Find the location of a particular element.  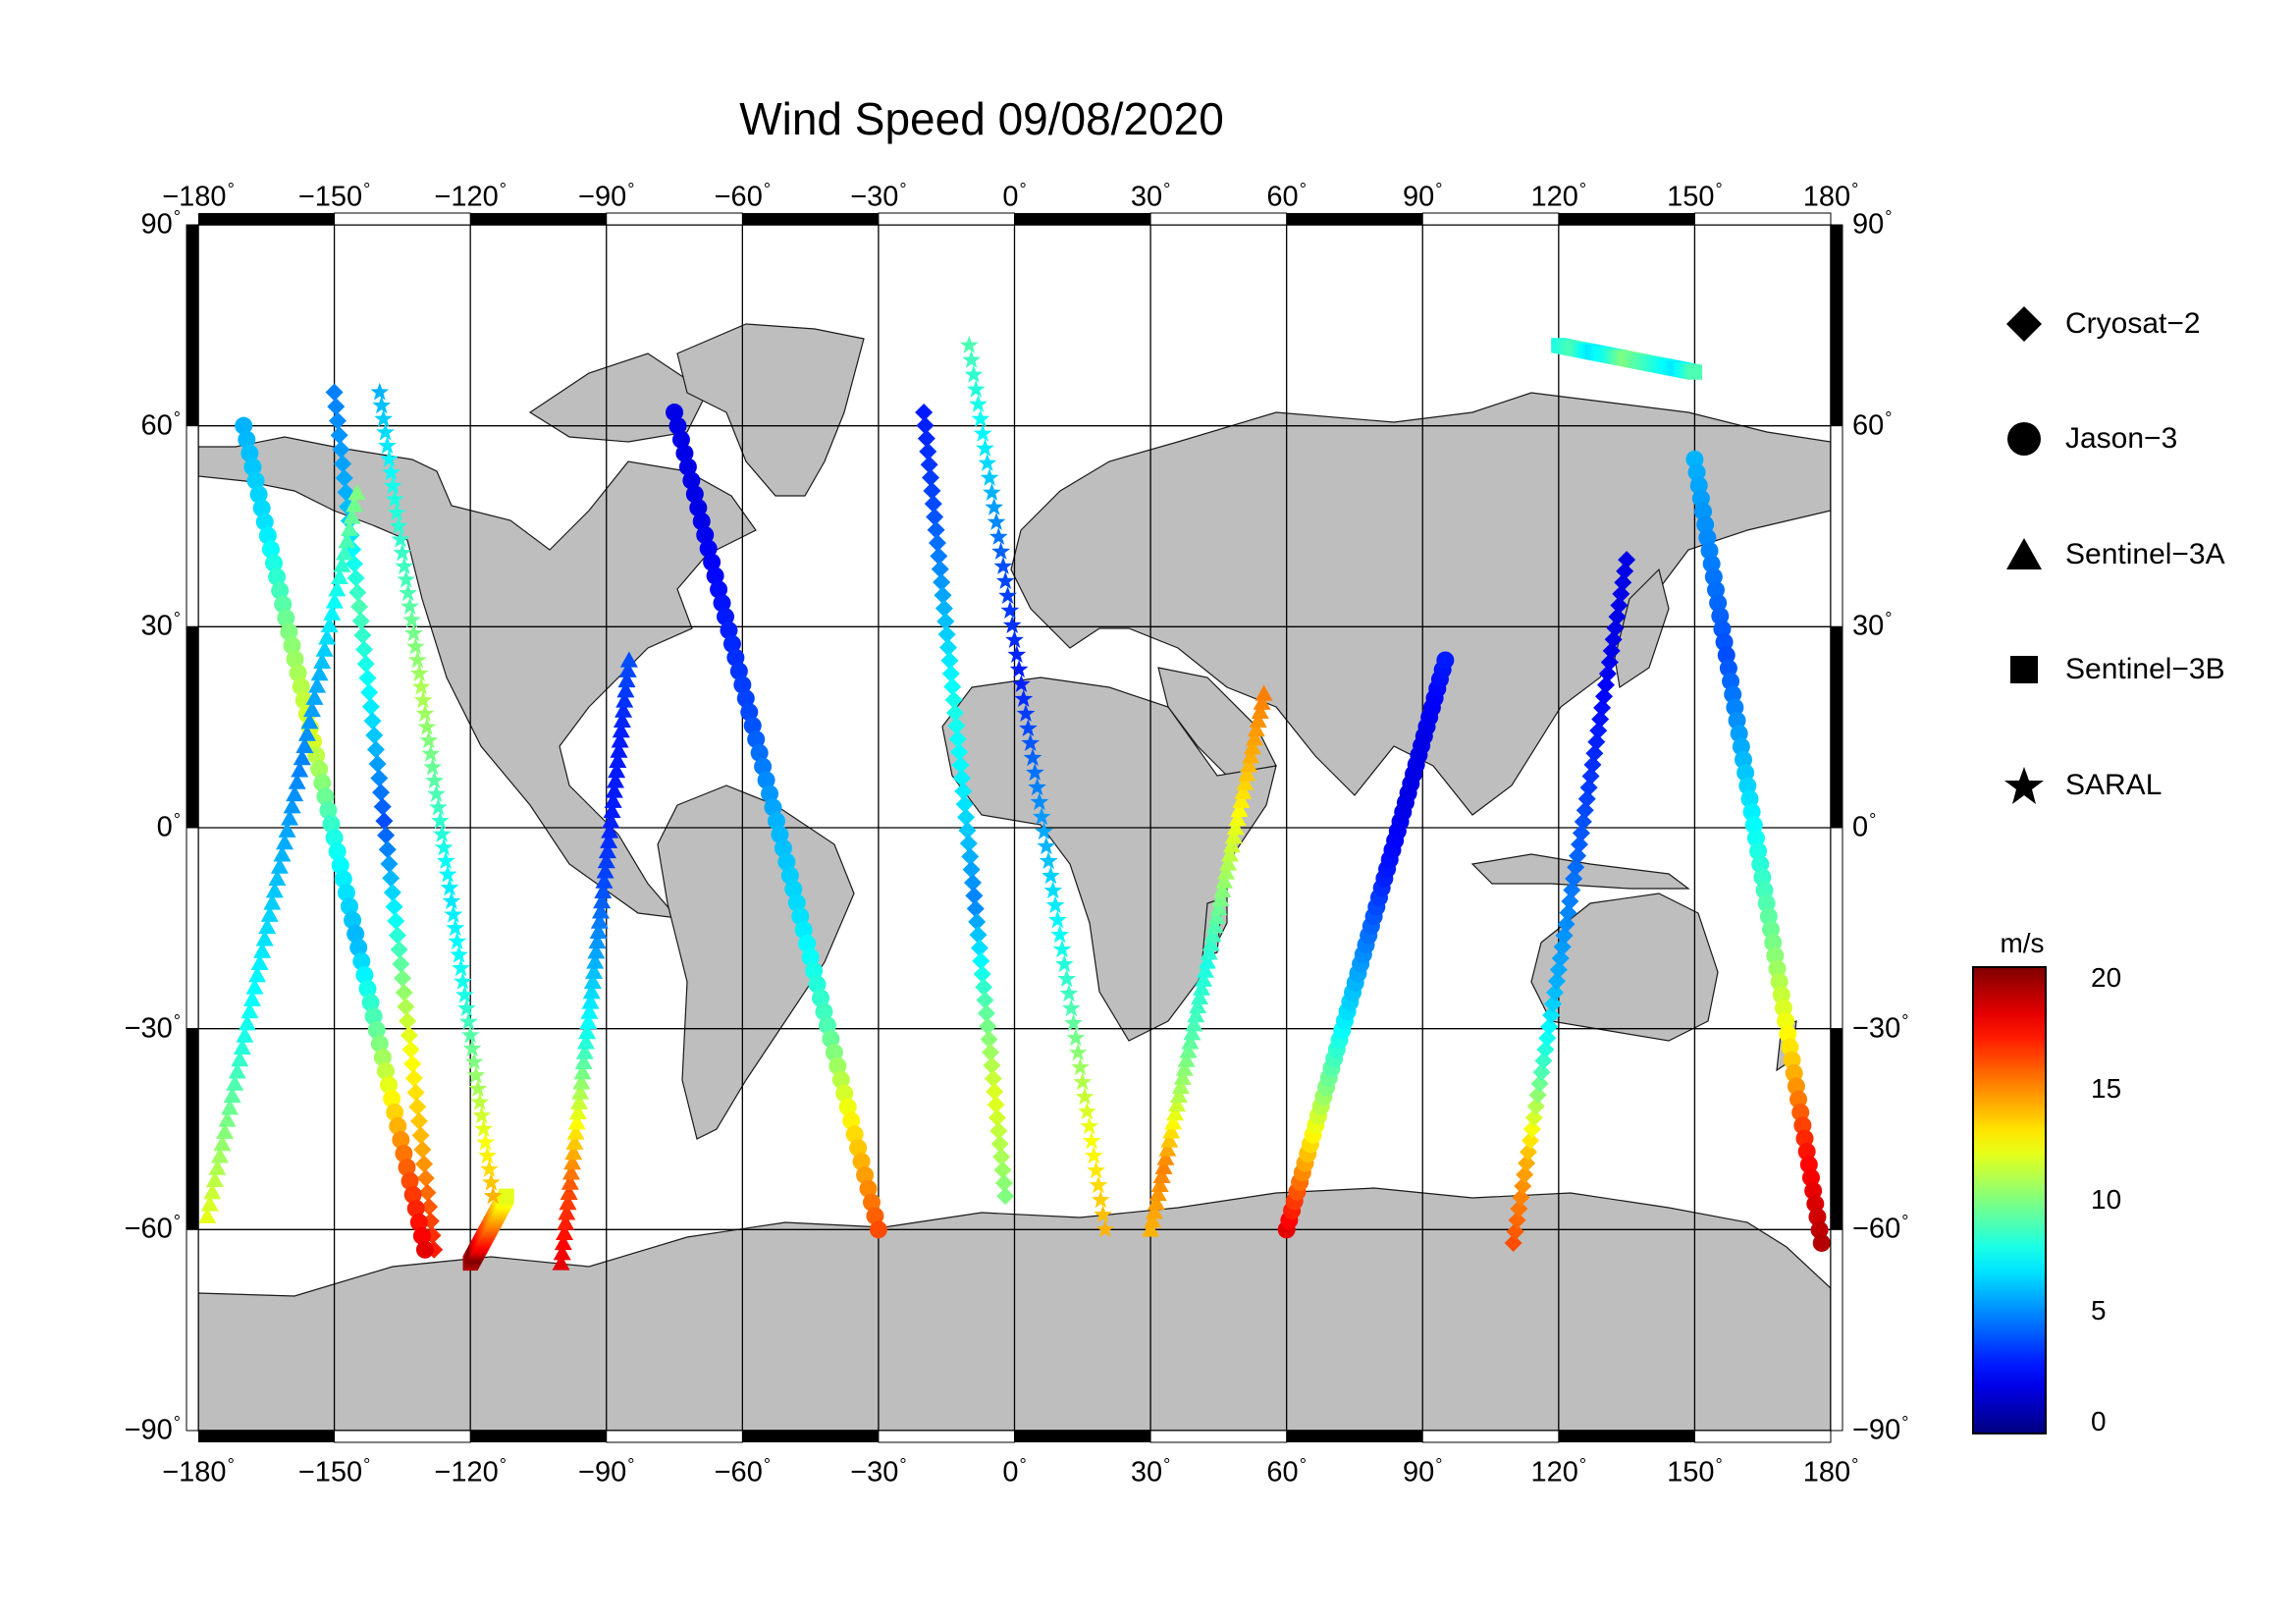

axis-tick-label: 120° is located at coordinates (1559, 197).